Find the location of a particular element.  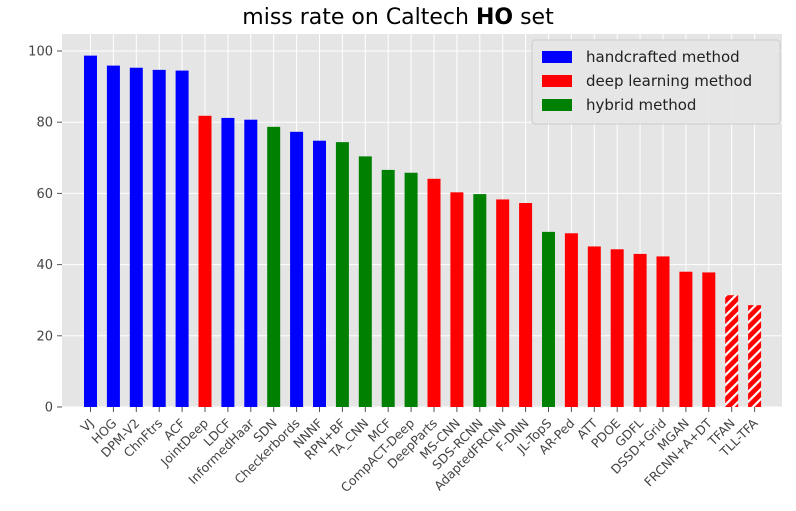

bar-compact-deep is located at coordinates (411, 289).